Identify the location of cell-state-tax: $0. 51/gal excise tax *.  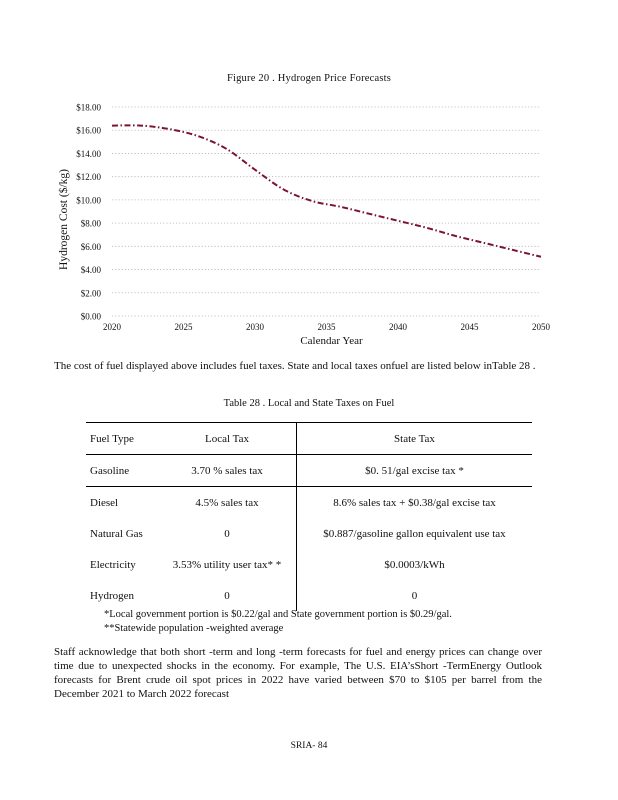
(414, 470).